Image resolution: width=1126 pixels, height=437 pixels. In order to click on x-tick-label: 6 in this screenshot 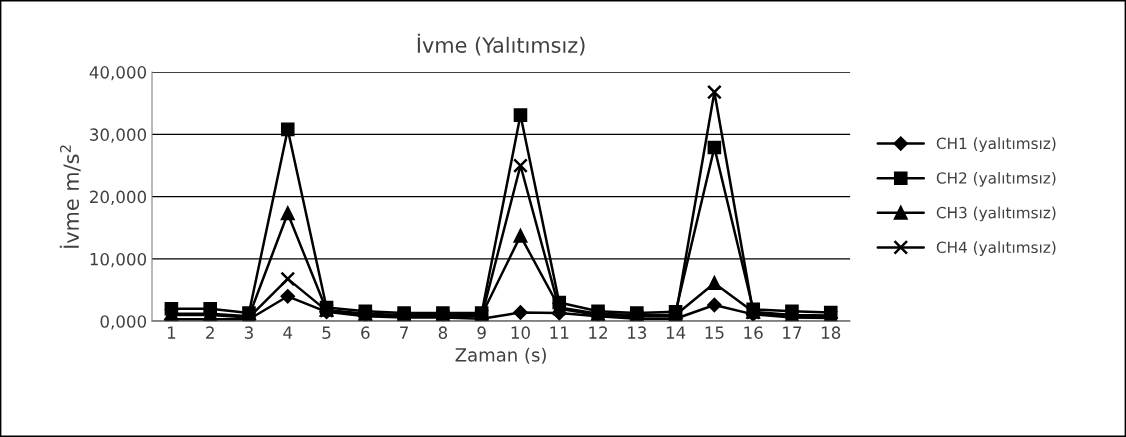, I will do `click(365, 332)`.